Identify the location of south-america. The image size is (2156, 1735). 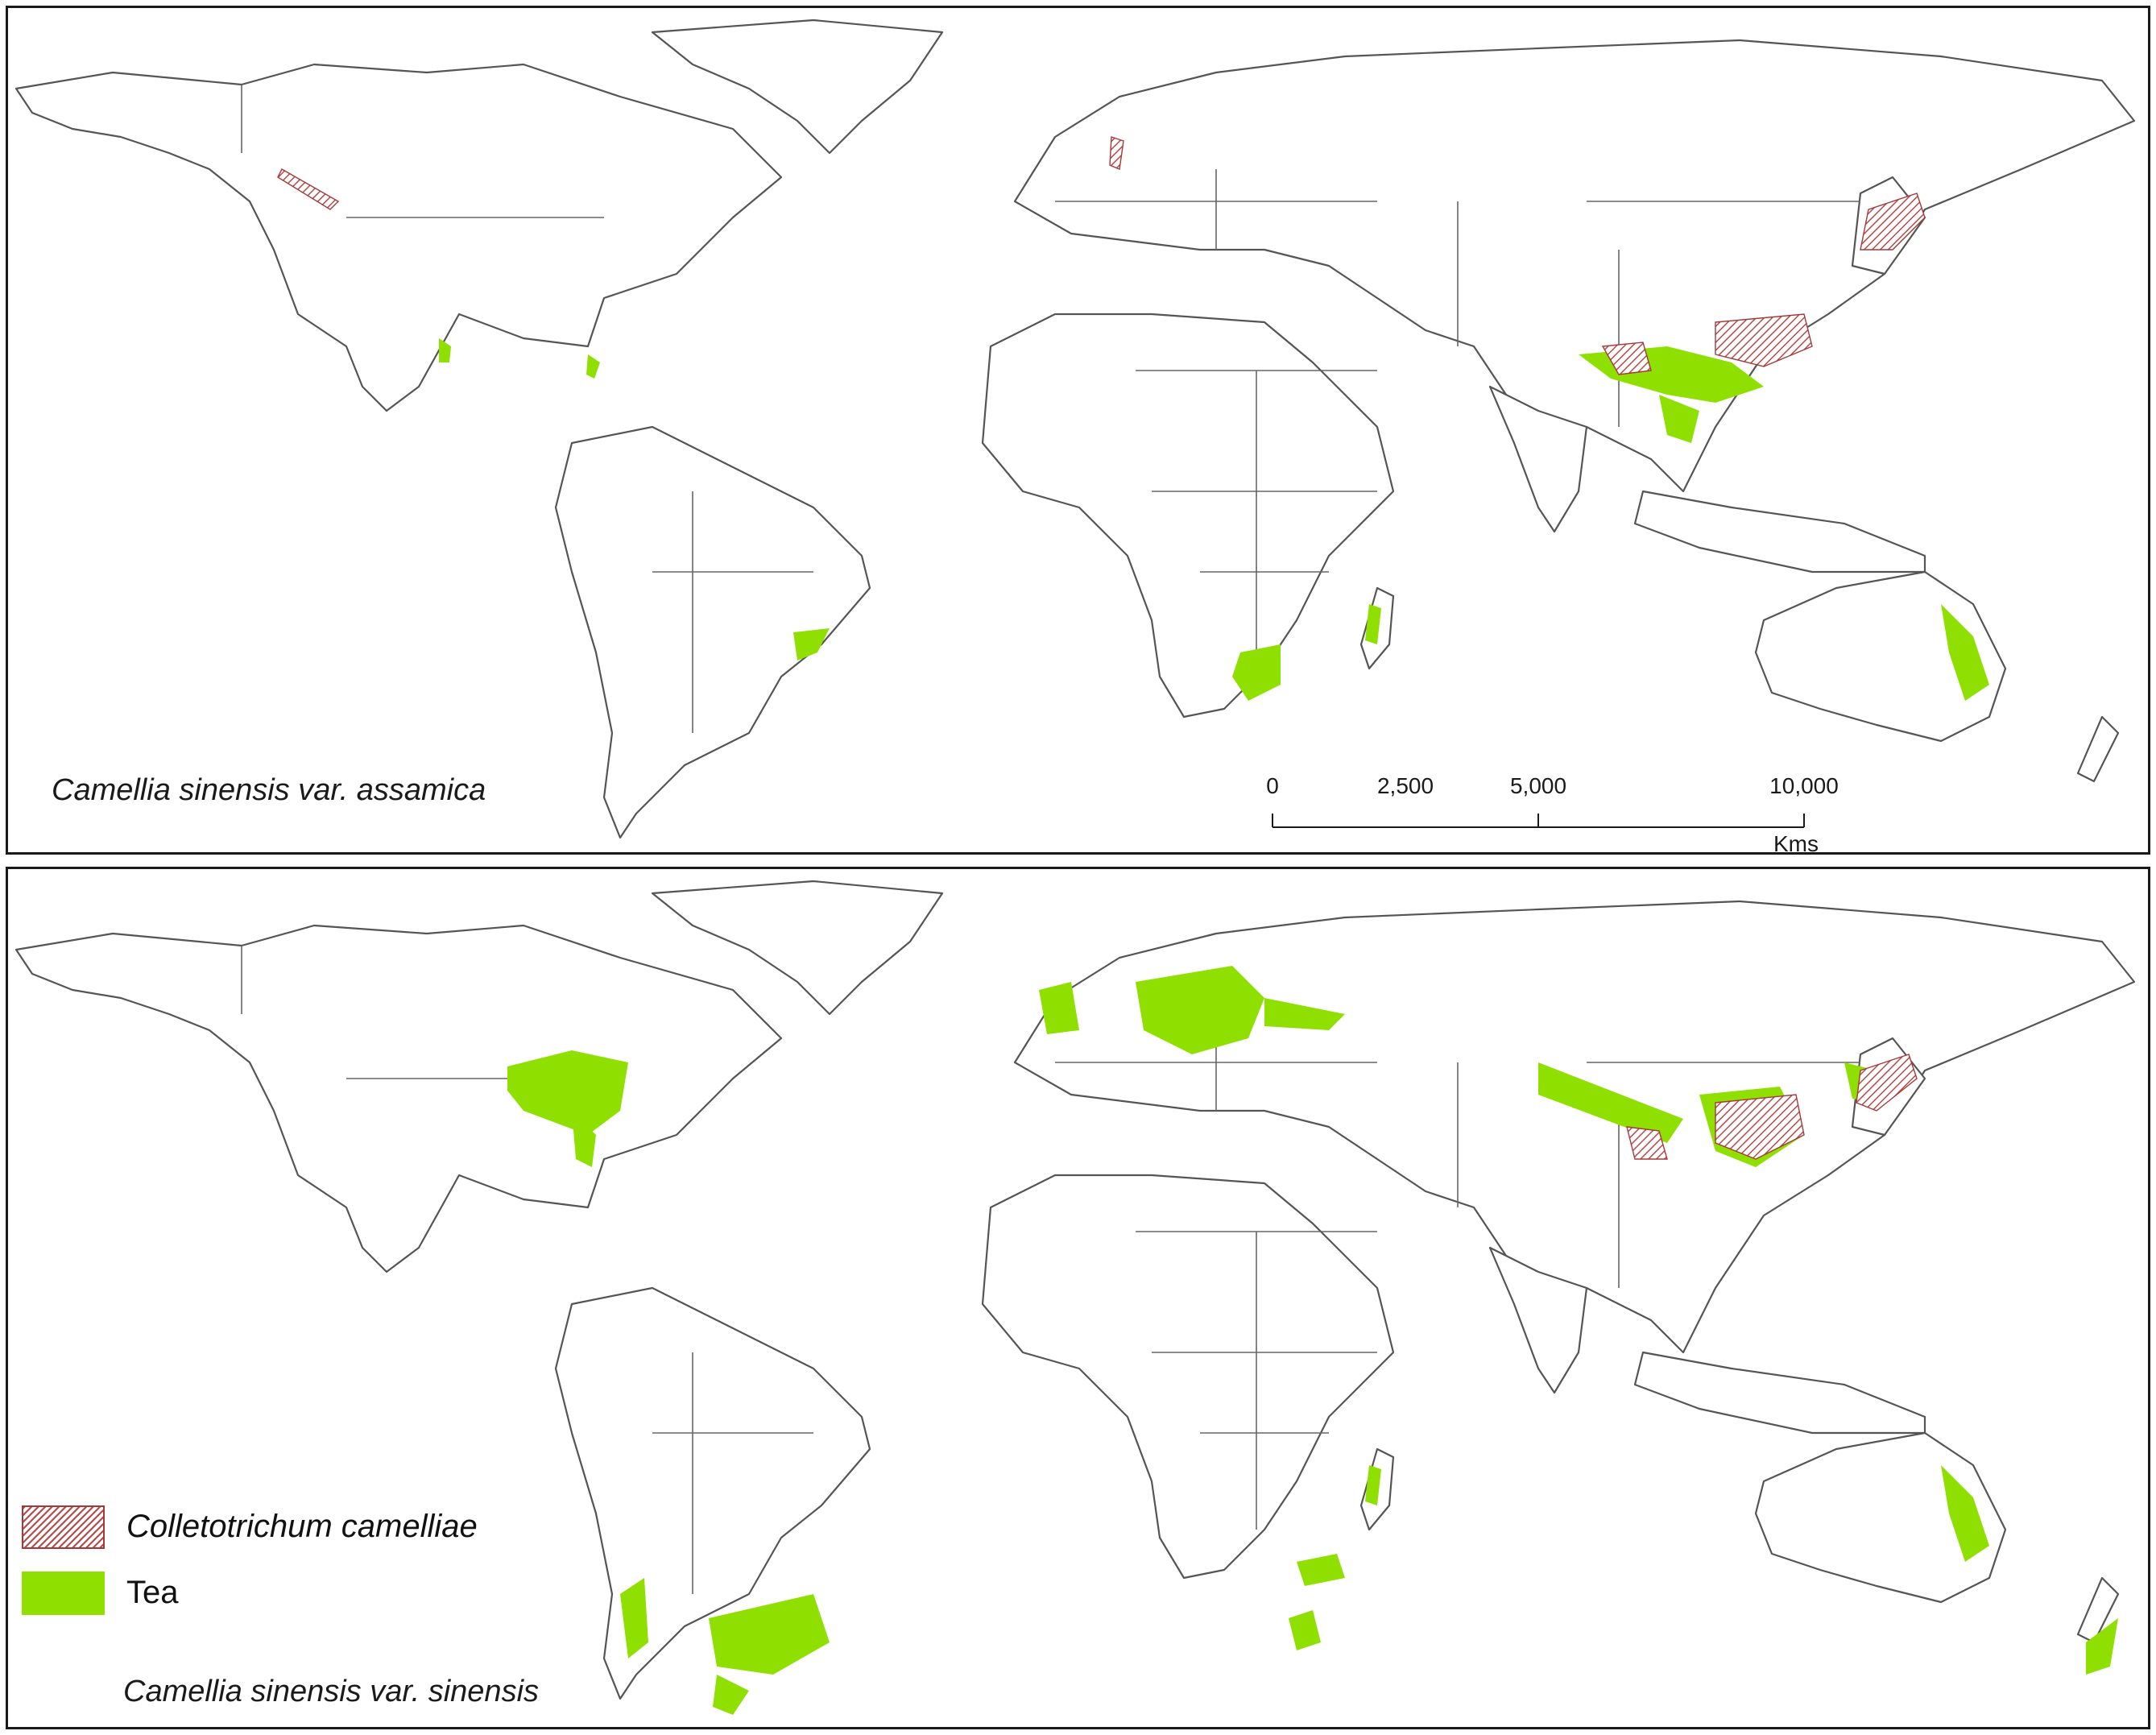
(712, 632).